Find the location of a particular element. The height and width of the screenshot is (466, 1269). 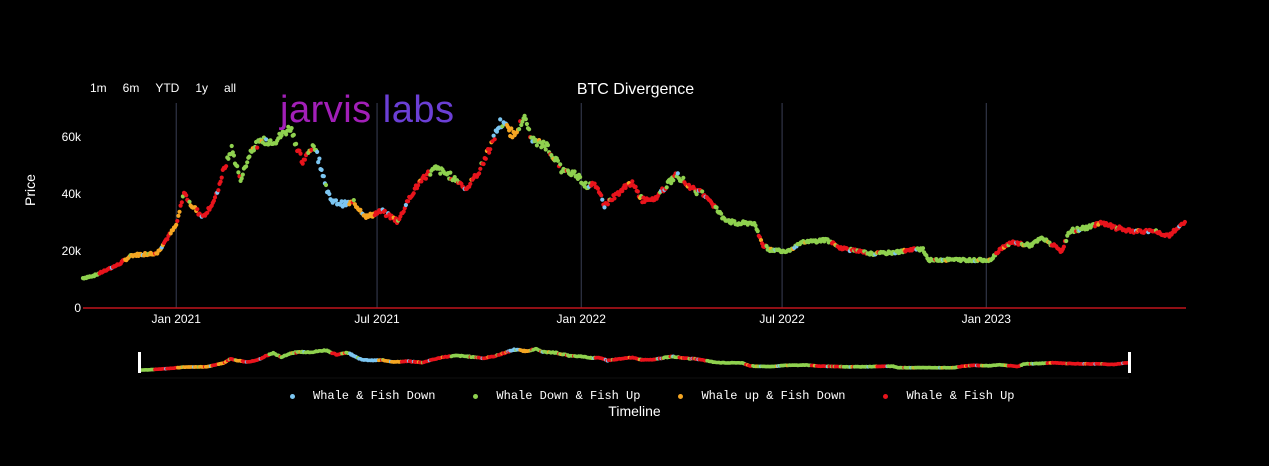

legend-item-whale-fish-down: Whale & Fish Down is located at coordinates (358, 396).